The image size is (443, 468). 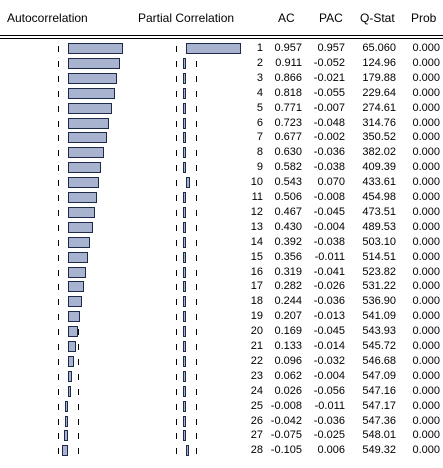 What do you see at coordinates (221, 435) in the screenshot?
I see `table-row: 27 -0.075 -0.025 548.01 0.000` at bounding box center [221, 435].